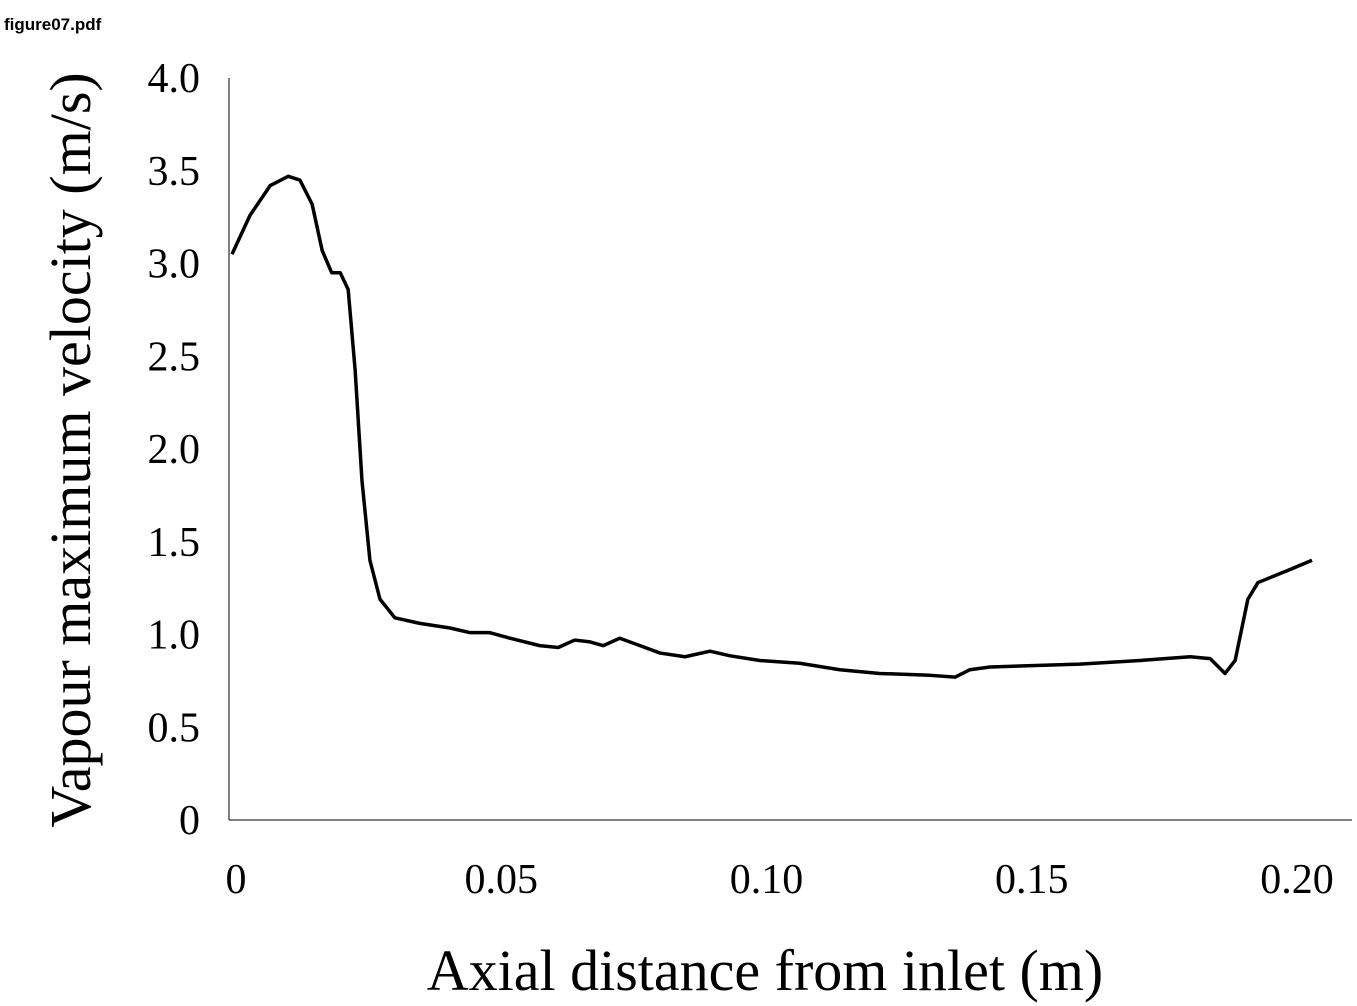 The width and height of the screenshot is (1357, 1006). I want to click on y-tick-label: 4.0, so click(174, 79).